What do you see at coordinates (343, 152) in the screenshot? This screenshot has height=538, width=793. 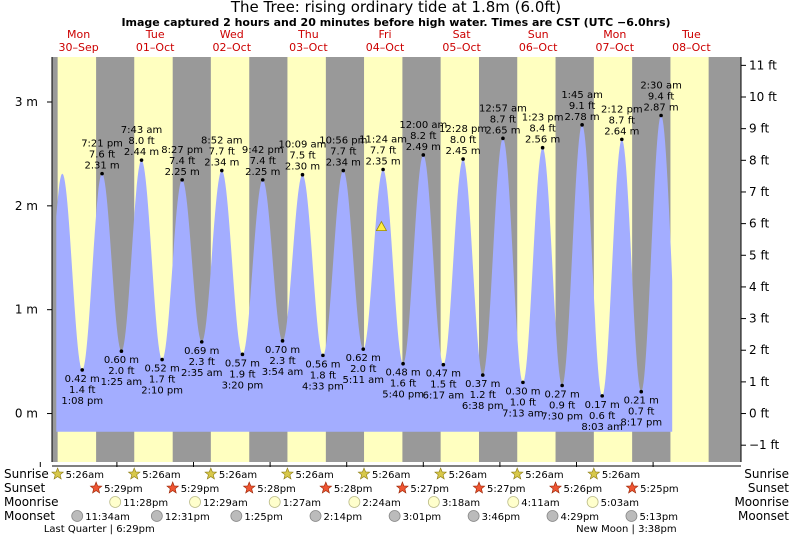 I see `high-tide-feet: 7.7 ft` at bounding box center [343, 152].